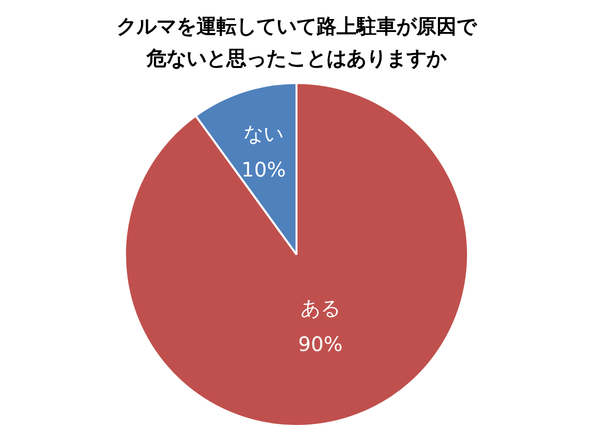  I want to click on data-label: 10%, so click(263, 170).